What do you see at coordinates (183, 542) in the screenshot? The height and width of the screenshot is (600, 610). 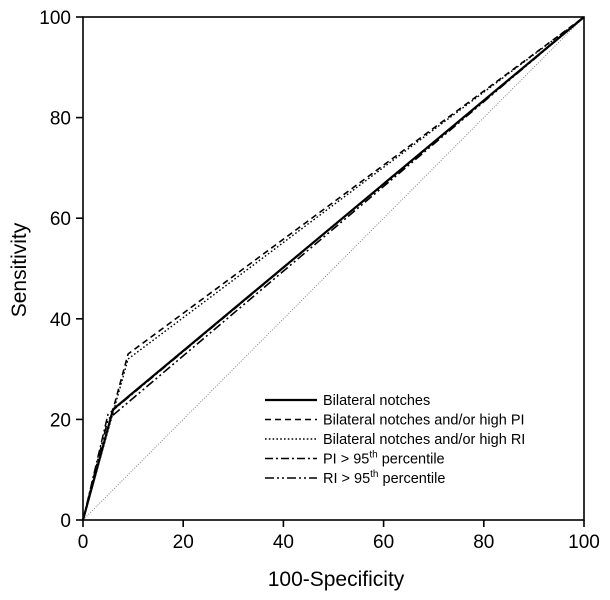 I see `x-tick-label: 20` at bounding box center [183, 542].